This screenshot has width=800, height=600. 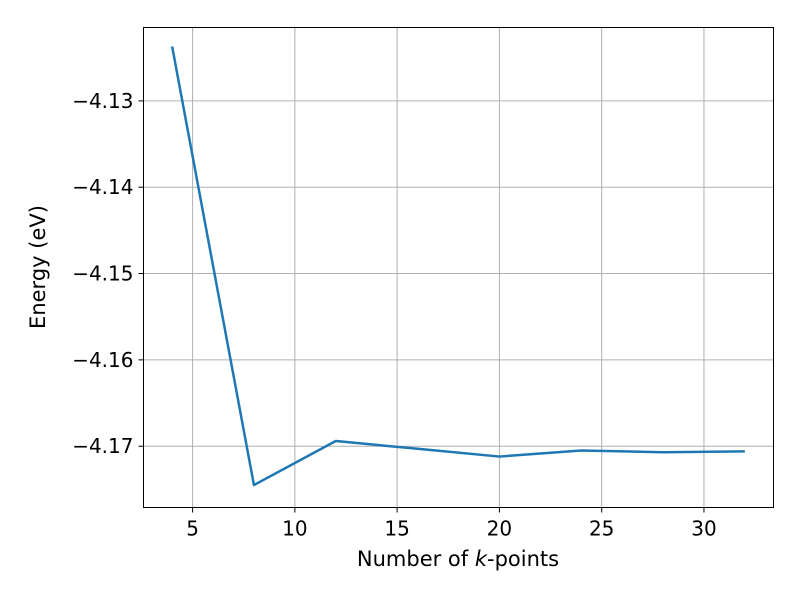 What do you see at coordinates (396, 529) in the screenshot?
I see `x-tick-label: 15` at bounding box center [396, 529].